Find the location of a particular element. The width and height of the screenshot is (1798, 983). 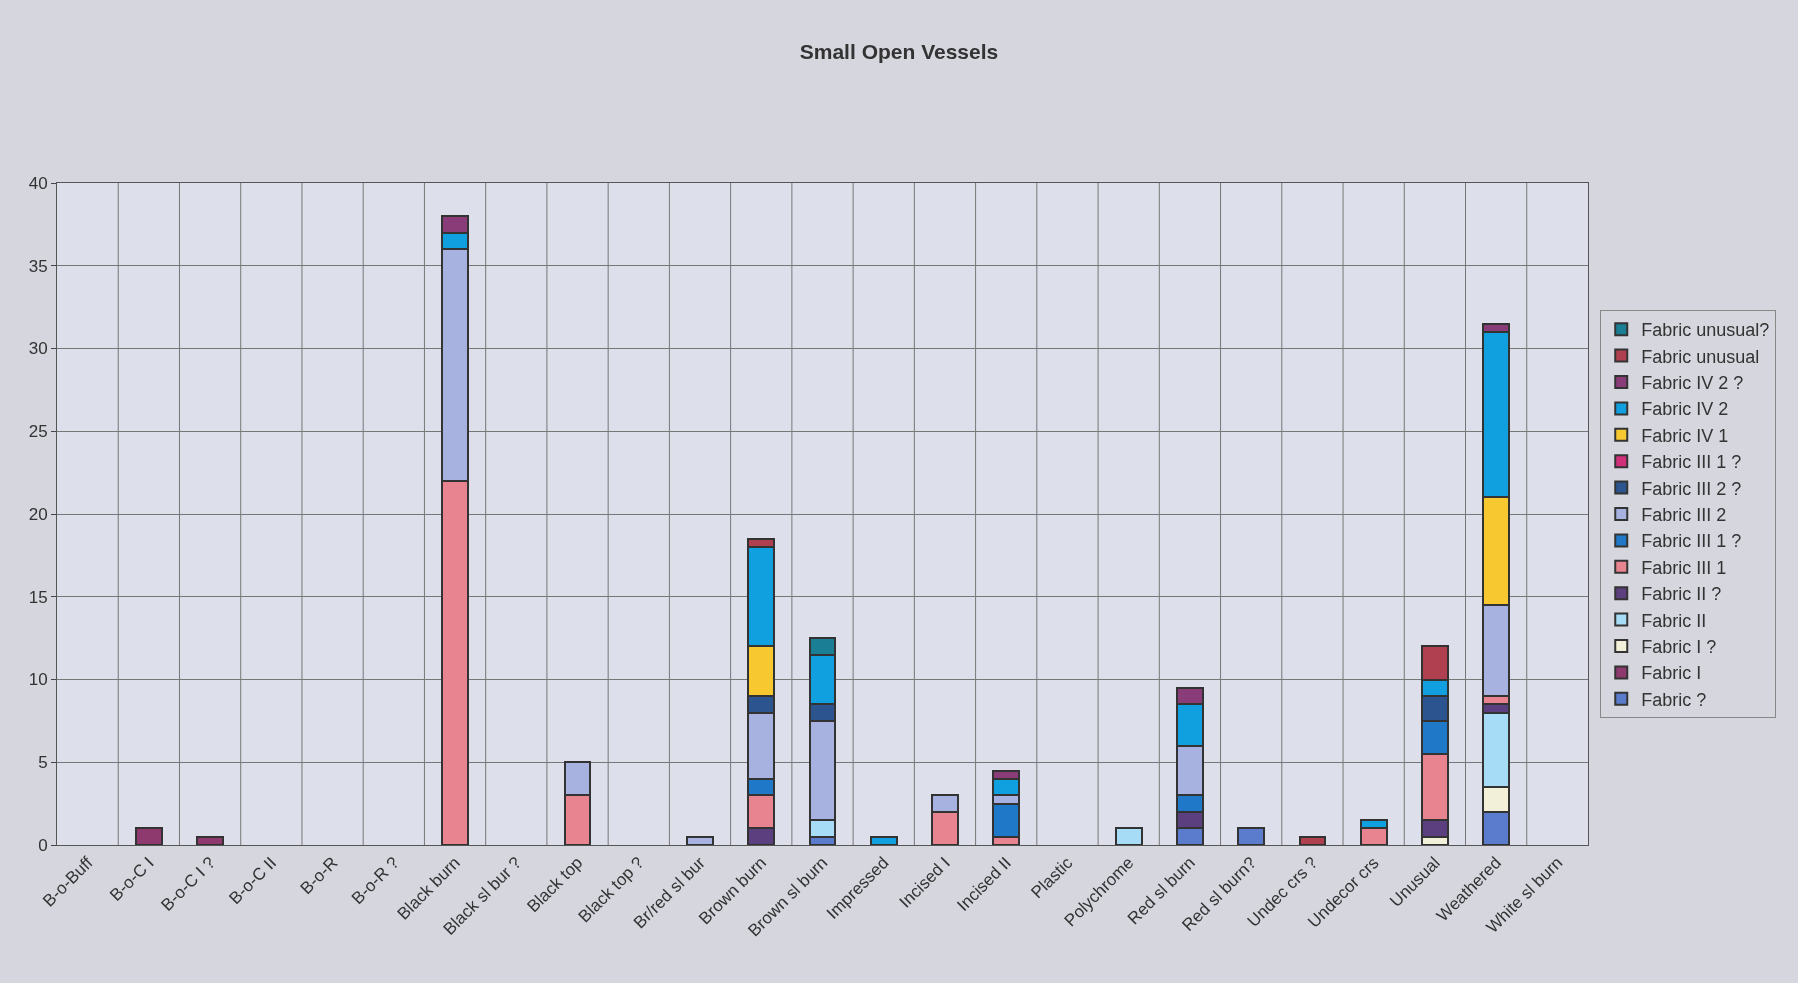

y-tick-label: 40 is located at coordinates (38, 183).